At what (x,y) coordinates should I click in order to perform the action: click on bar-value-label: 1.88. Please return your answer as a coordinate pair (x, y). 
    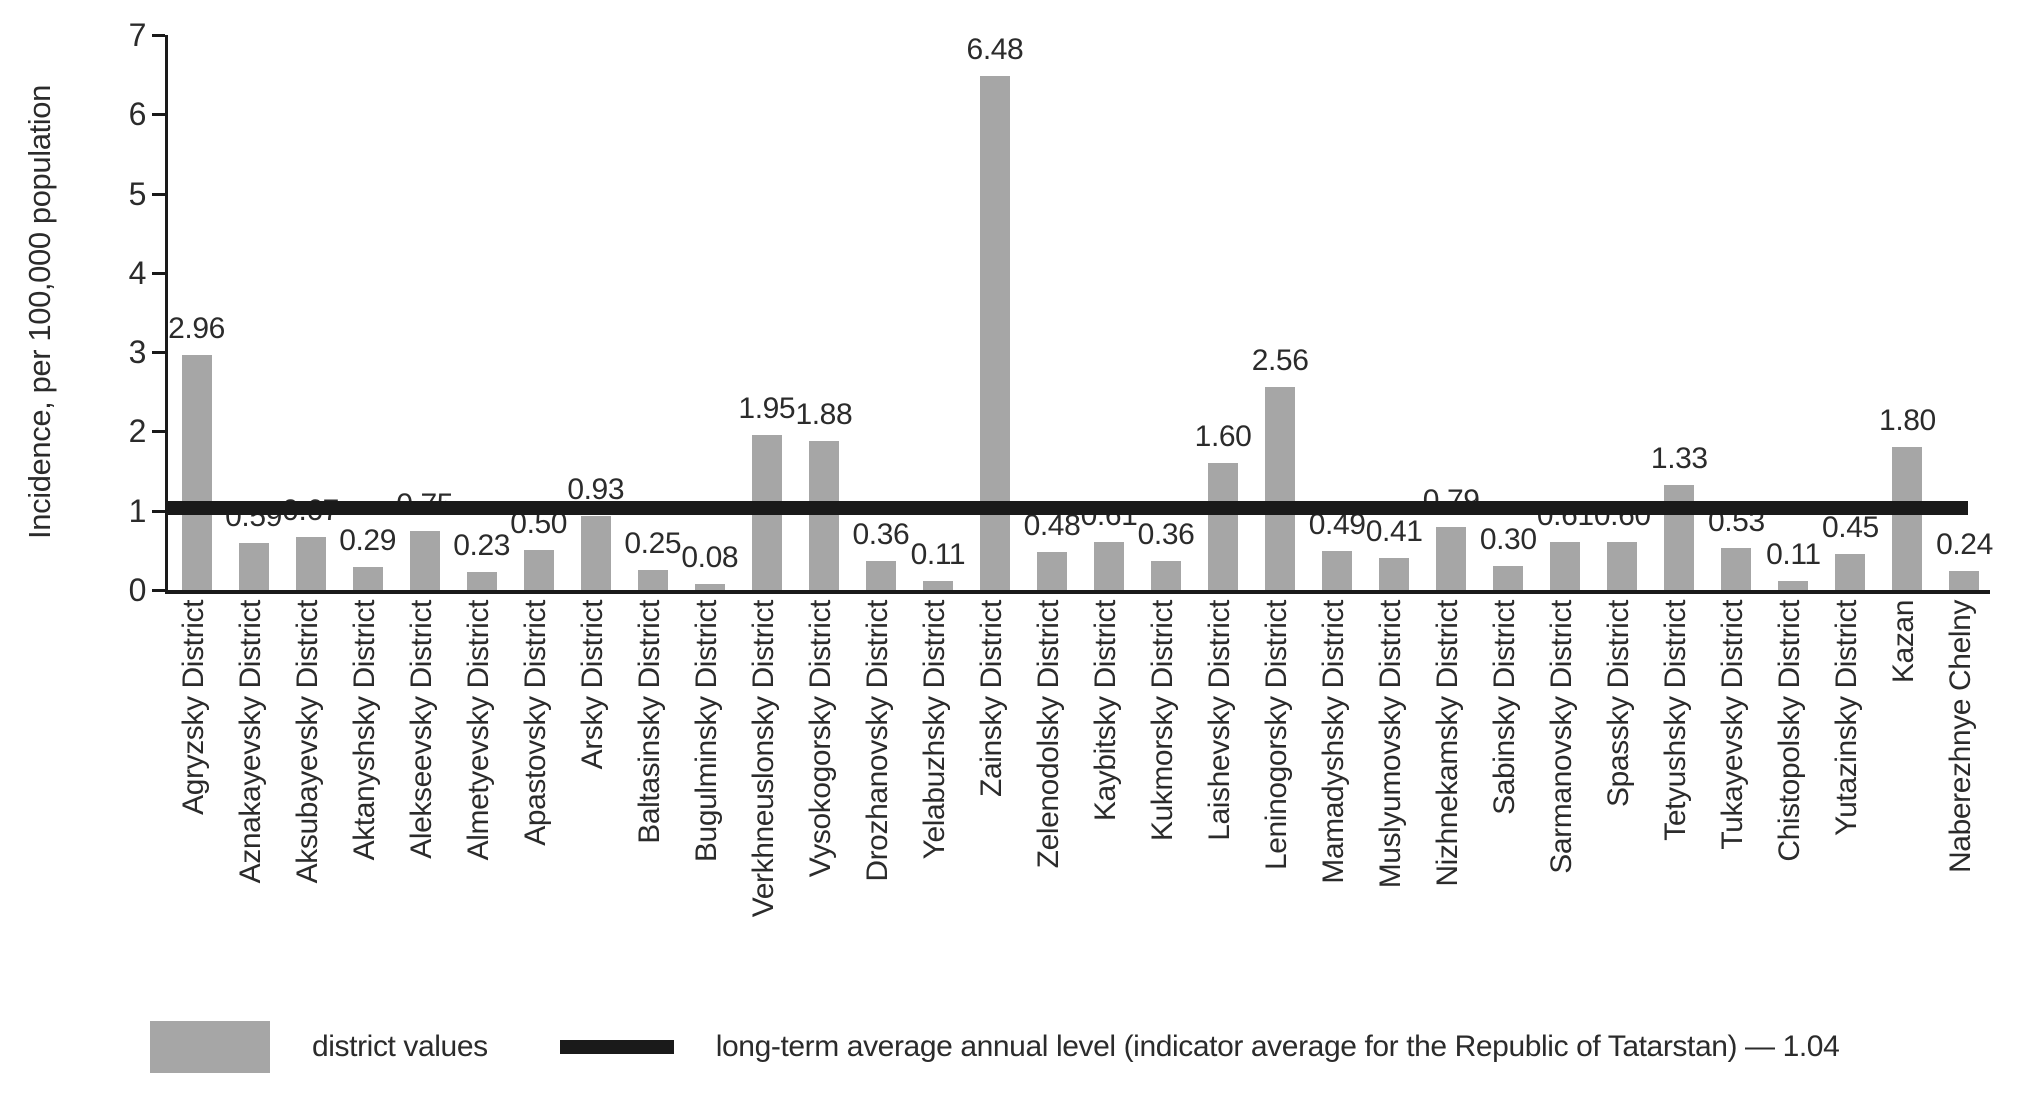
    Looking at the image, I should click on (824, 414).